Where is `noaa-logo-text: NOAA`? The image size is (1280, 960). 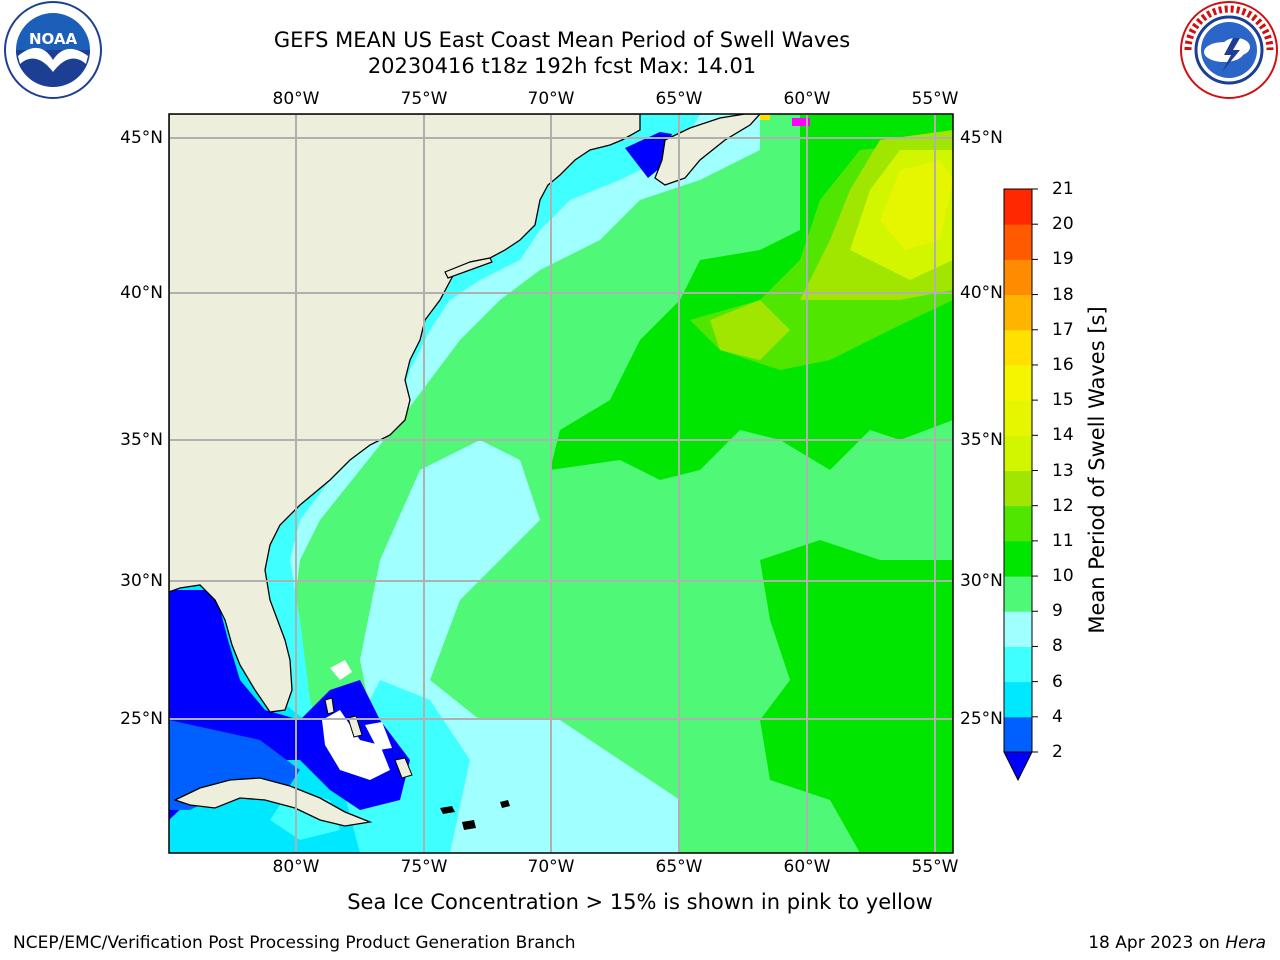 noaa-logo-text: NOAA is located at coordinates (53, 39).